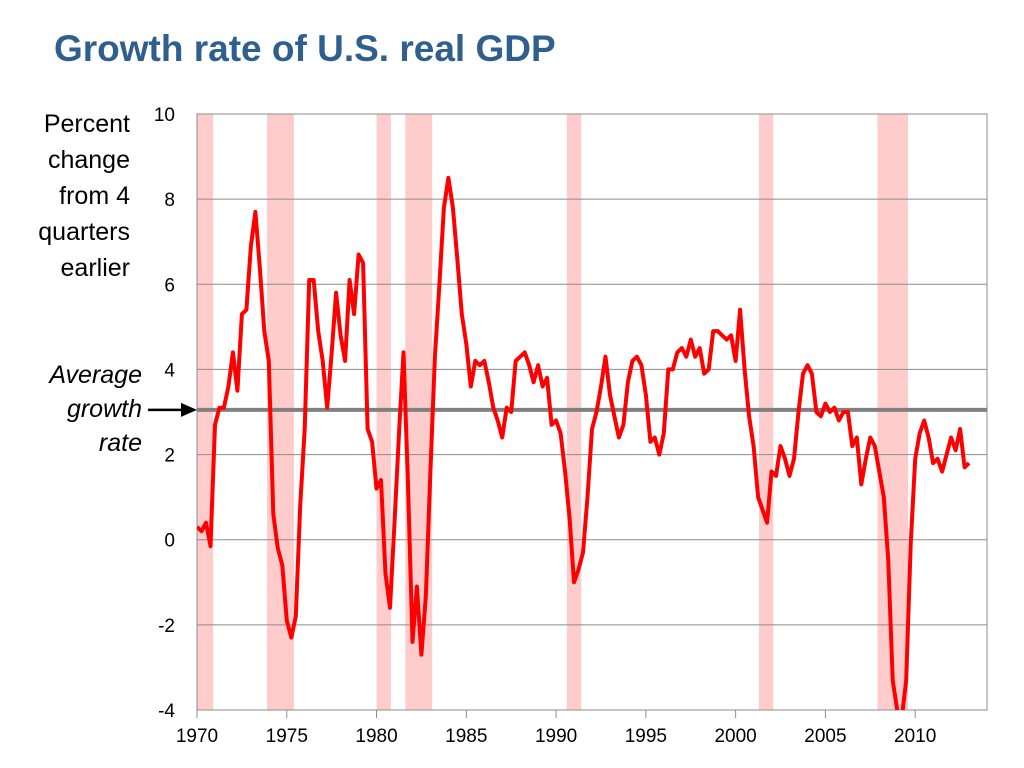 This screenshot has height=768, width=1024. What do you see at coordinates (287, 736) in the screenshot?
I see `x-tick-label: 1975` at bounding box center [287, 736].